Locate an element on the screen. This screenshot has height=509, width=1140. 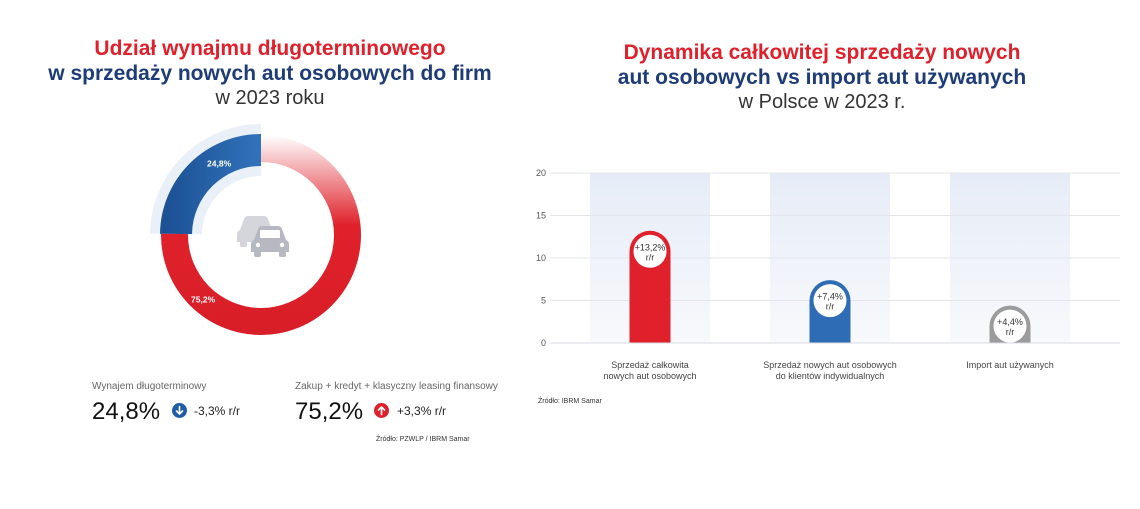
x-category-label: nowych aut osobowych is located at coordinates (649, 376).